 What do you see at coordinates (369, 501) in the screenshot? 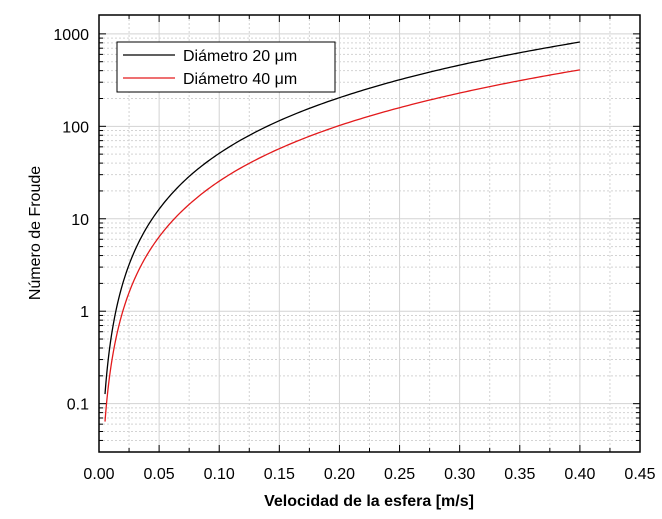
I see `x-axis-title: Velocidad de la esfera [m/s]` at bounding box center [369, 501].